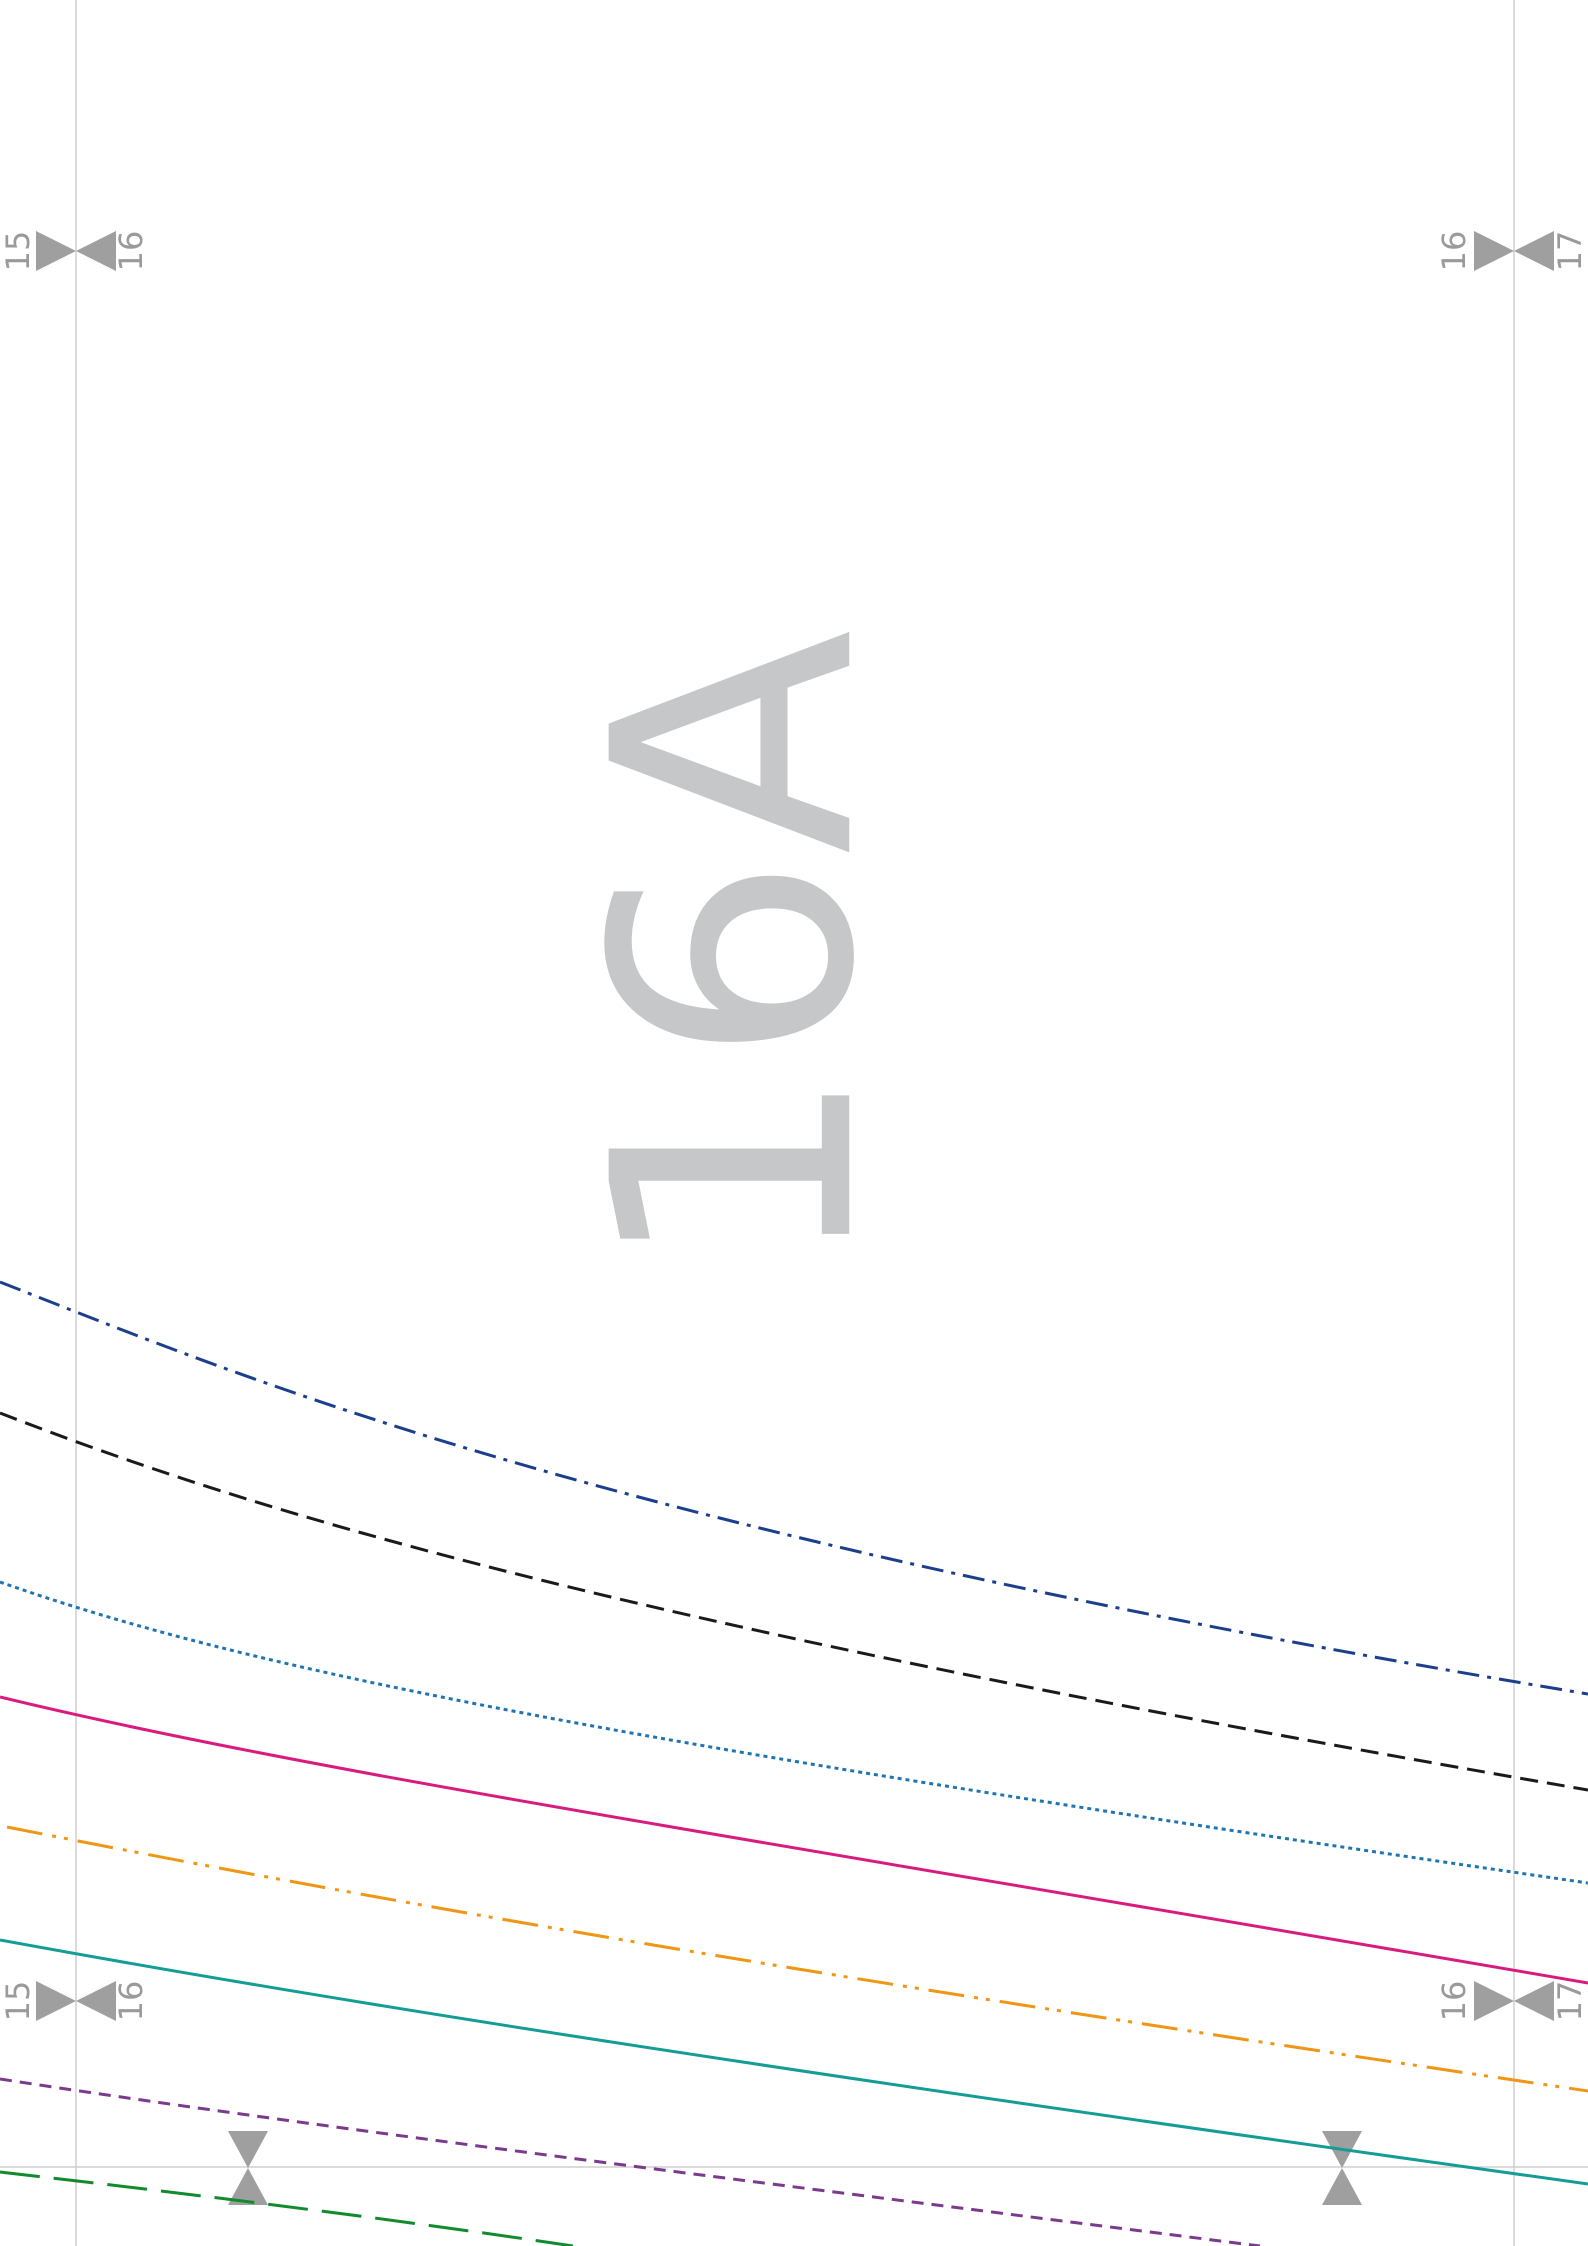 This screenshot has height=2246, width=1588. Describe the element at coordinates (735, 951) in the screenshot. I see `page-label: 16A` at that location.